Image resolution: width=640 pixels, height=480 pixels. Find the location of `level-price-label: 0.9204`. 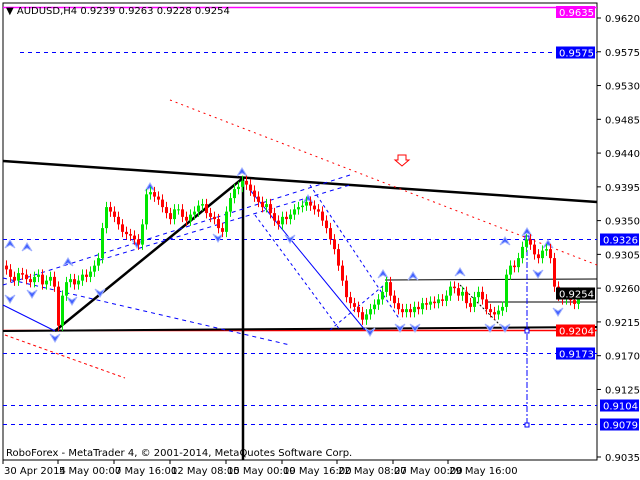

level-price-label: 0.9204 is located at coordinates (576, 332).